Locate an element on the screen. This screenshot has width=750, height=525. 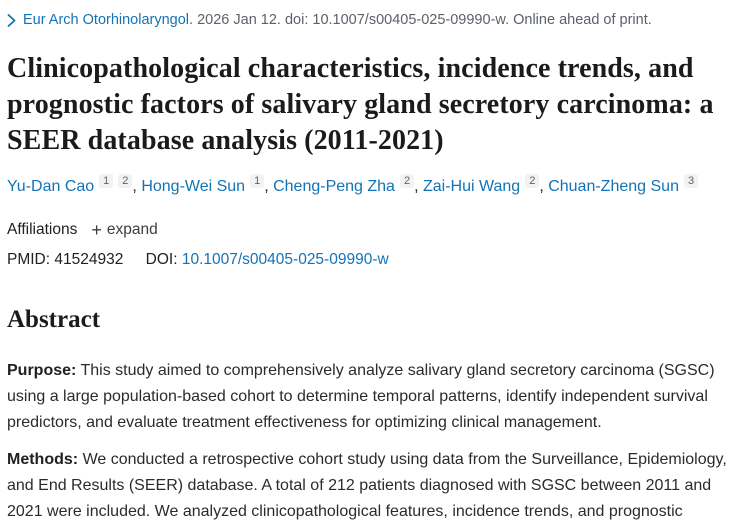
author-link: Hong-Wei Sun is located at coordinates (193, 186).